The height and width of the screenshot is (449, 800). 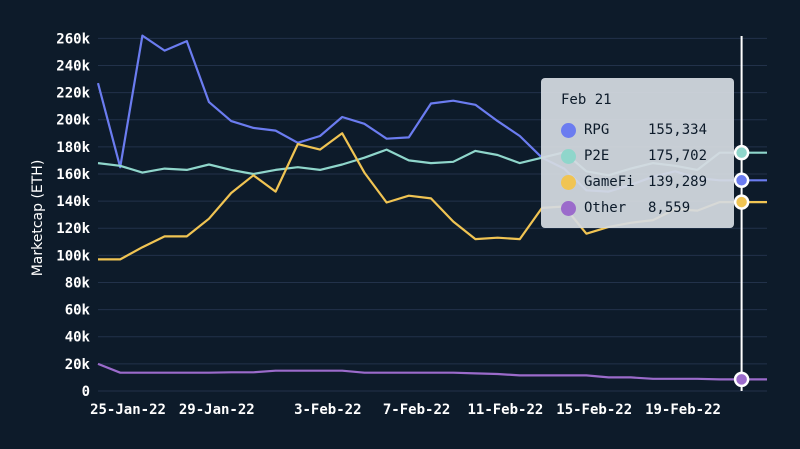 I want to click on y-tick-label: 0, so click(x=86, y=392).